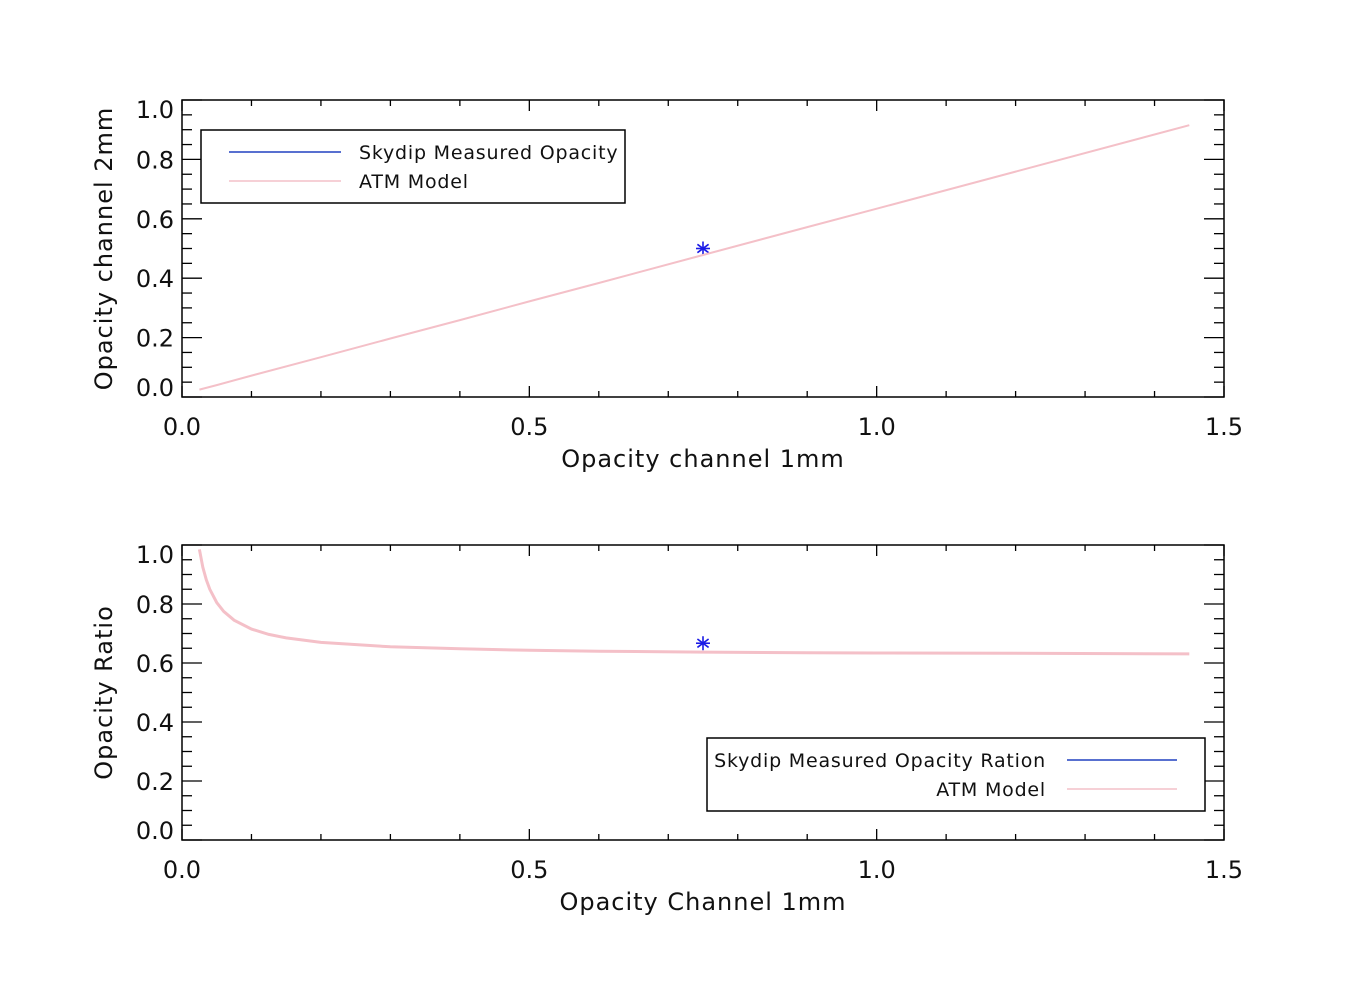  Describe the element at coordinates (703, 459) in the screenshot. I see `x-axis-label: Opacity channel 1mm` at that location.